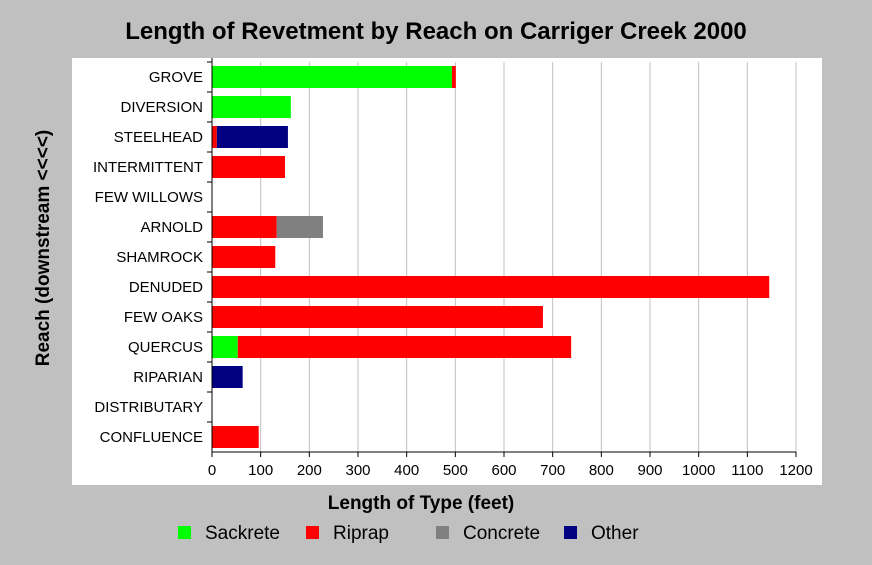 This screenshot has height=565, width=872. I want to click on x-tick-label: 100, so click(260, 470).